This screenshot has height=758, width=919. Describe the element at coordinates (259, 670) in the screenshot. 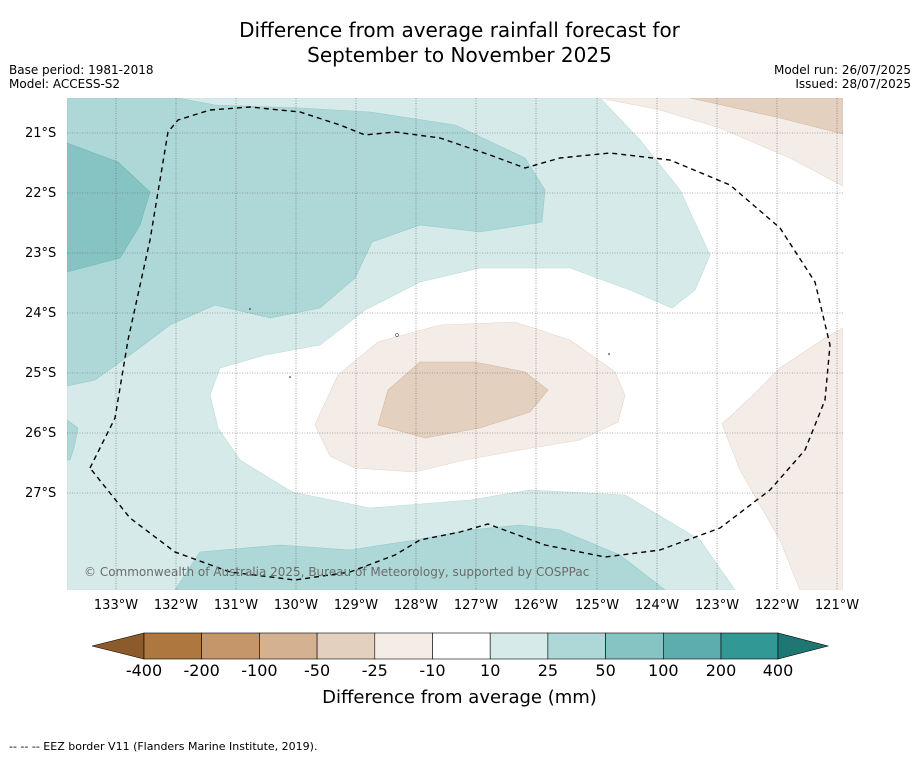

I see `colorbar-tick-label: -100` at that location.